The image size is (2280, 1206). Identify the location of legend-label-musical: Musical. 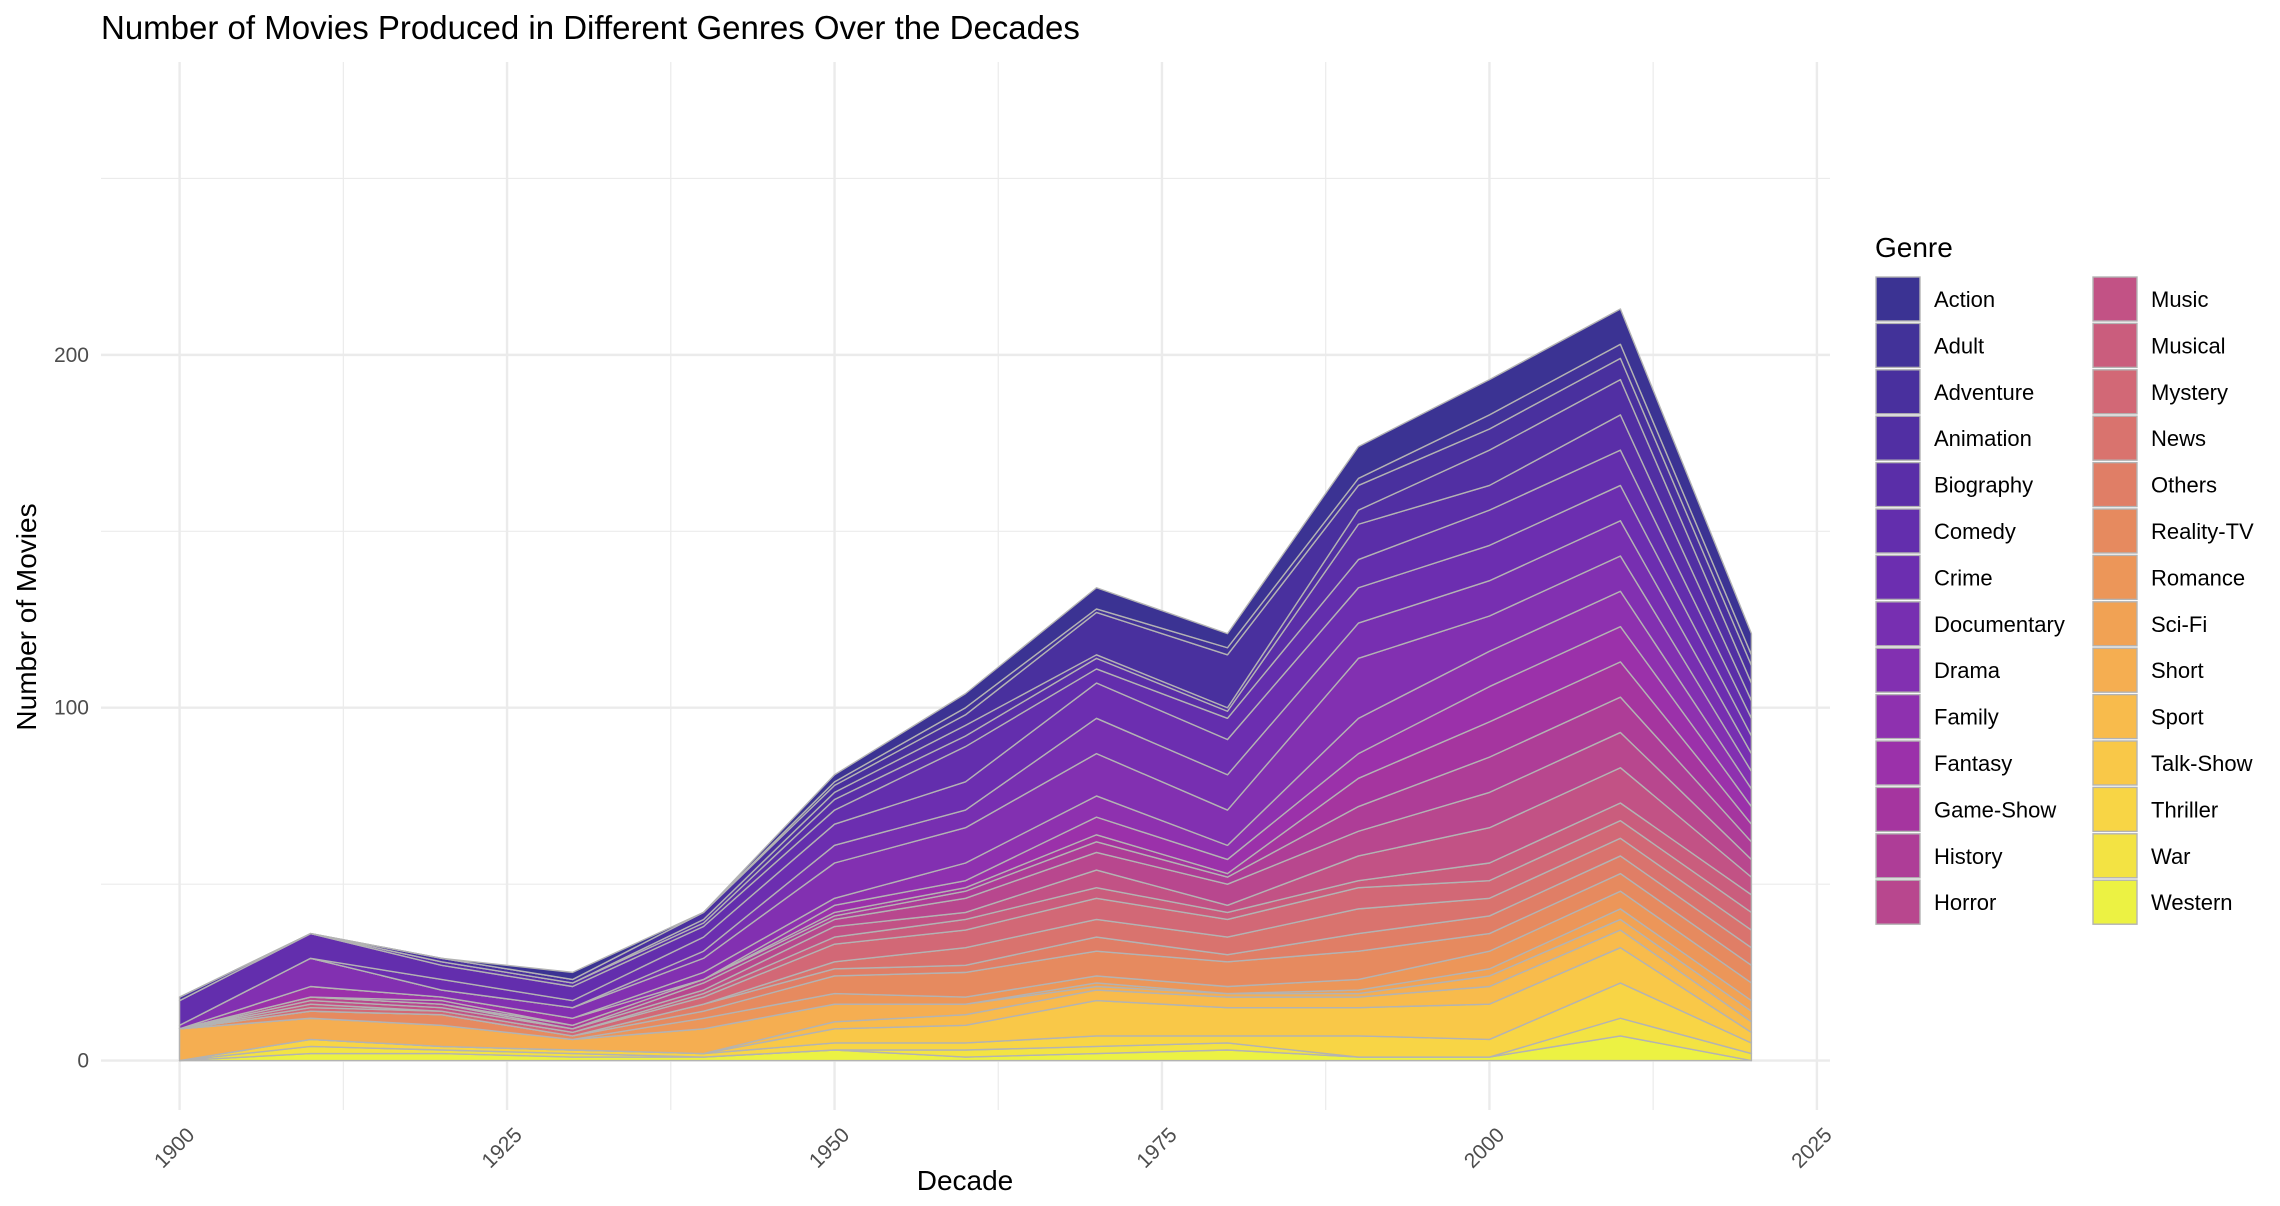
(2188, 345).